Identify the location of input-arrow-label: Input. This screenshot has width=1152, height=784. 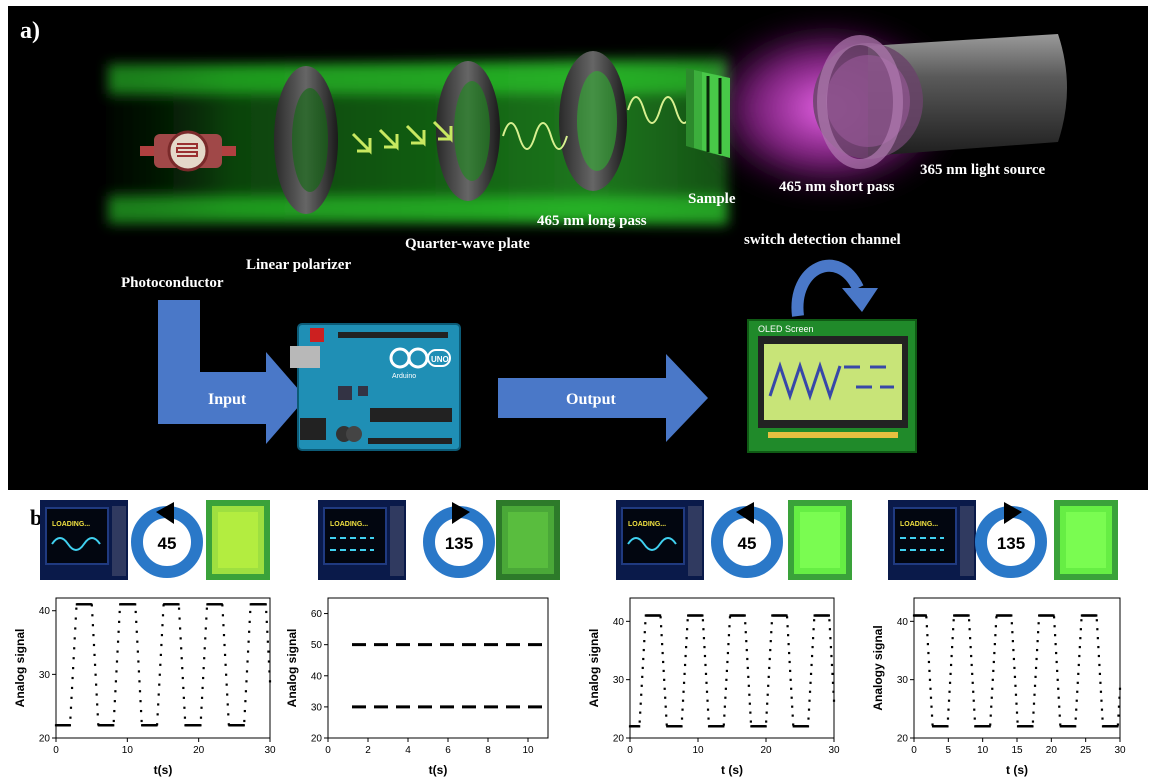
(227, 399).